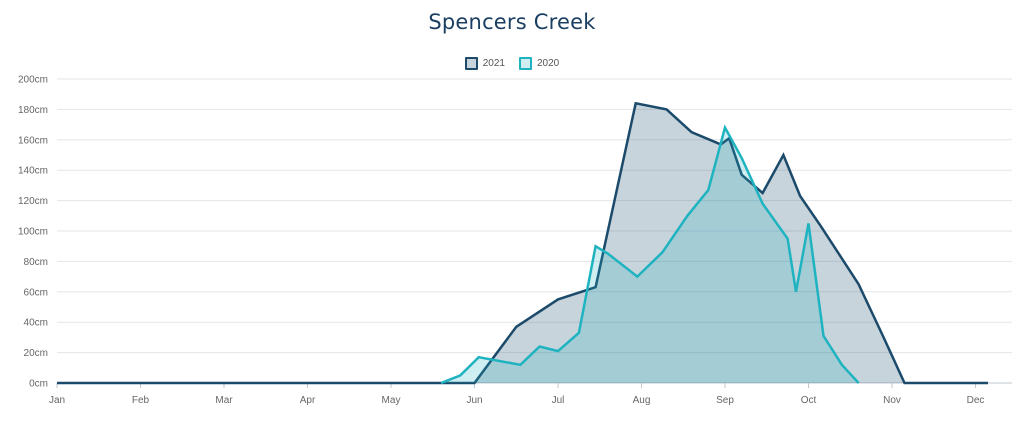 Image resolution: width=1024 pixels, height=421 pixels. Describe the element at coordinates (558, 400) in the screenshot. I see `x-tick-label: Jul` at that location.